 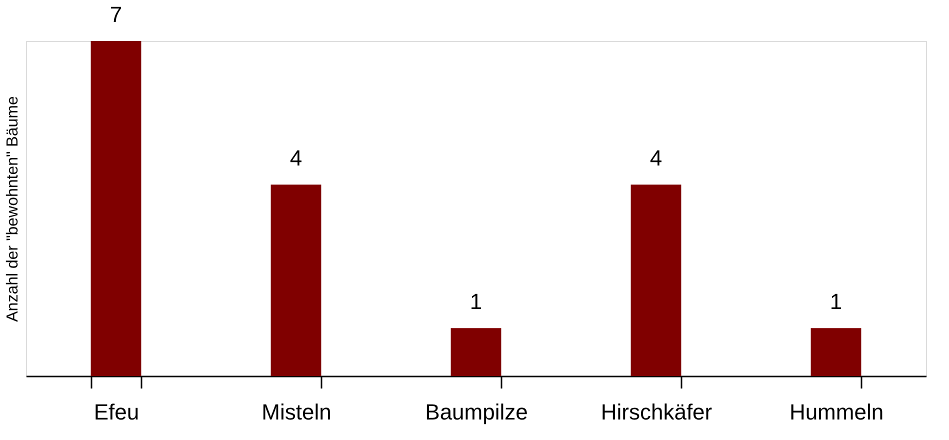 I want to click on y-axis-title: Anzahl der "bewohnten" Bäume, so click(x=13, y=209).